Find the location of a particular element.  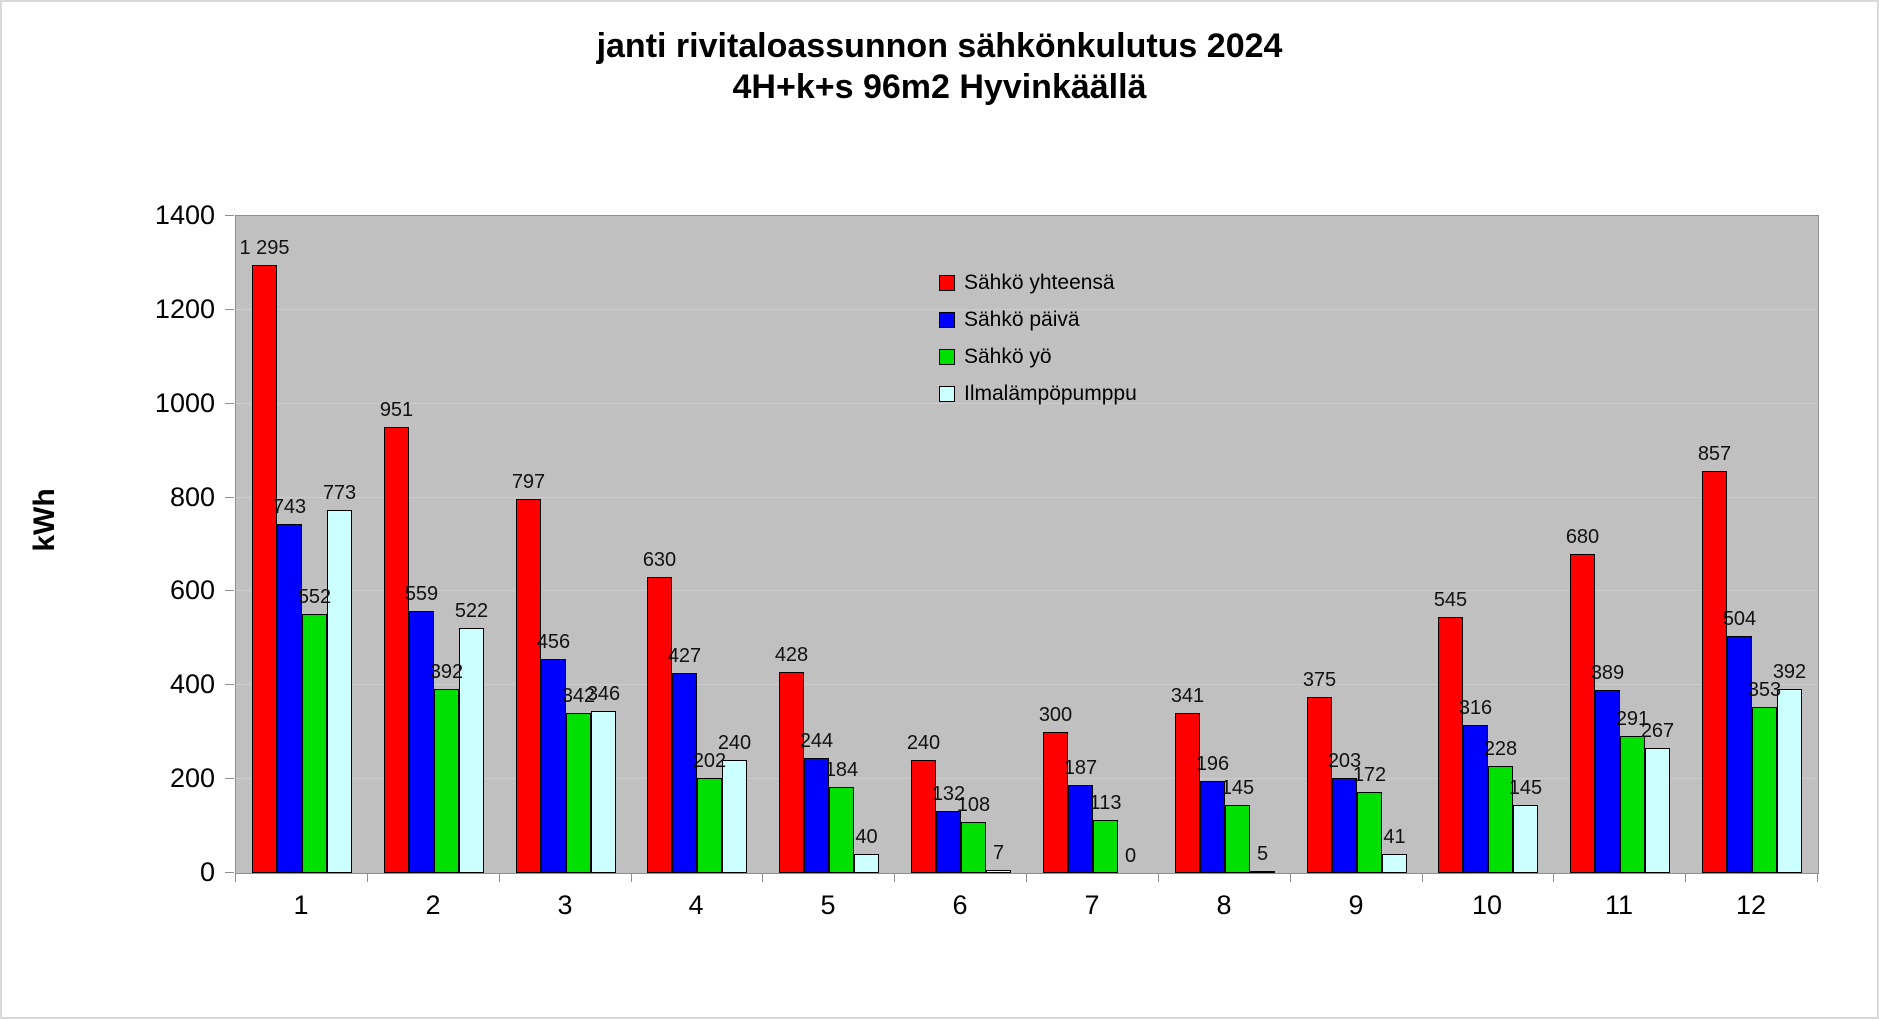

x-tick-label: 3 is located at coordinates (565, 905).